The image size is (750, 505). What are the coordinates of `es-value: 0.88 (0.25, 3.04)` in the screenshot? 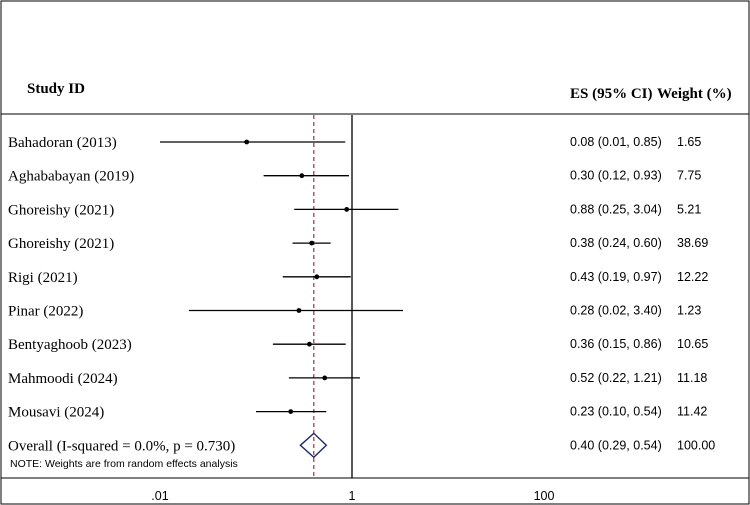 It's located at (616, 209).